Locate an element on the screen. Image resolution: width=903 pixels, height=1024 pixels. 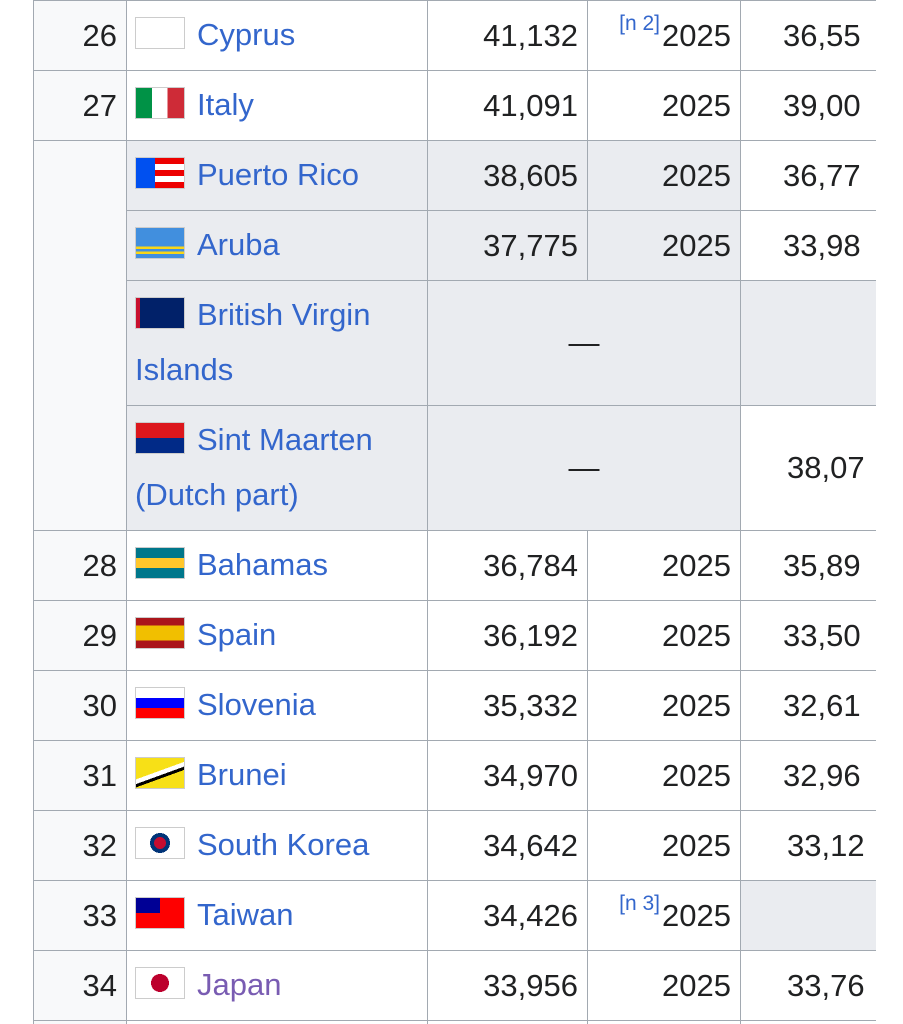
footnote-link: [n 2] is located at coordinates (640, 23).